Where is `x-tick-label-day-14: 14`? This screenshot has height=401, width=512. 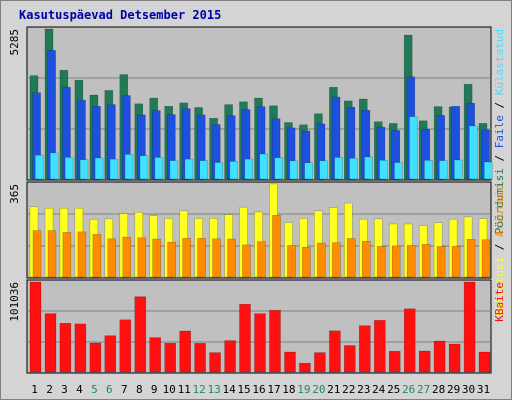
x-tick-label-day-14: 14 is located at coordinates (229, 389).